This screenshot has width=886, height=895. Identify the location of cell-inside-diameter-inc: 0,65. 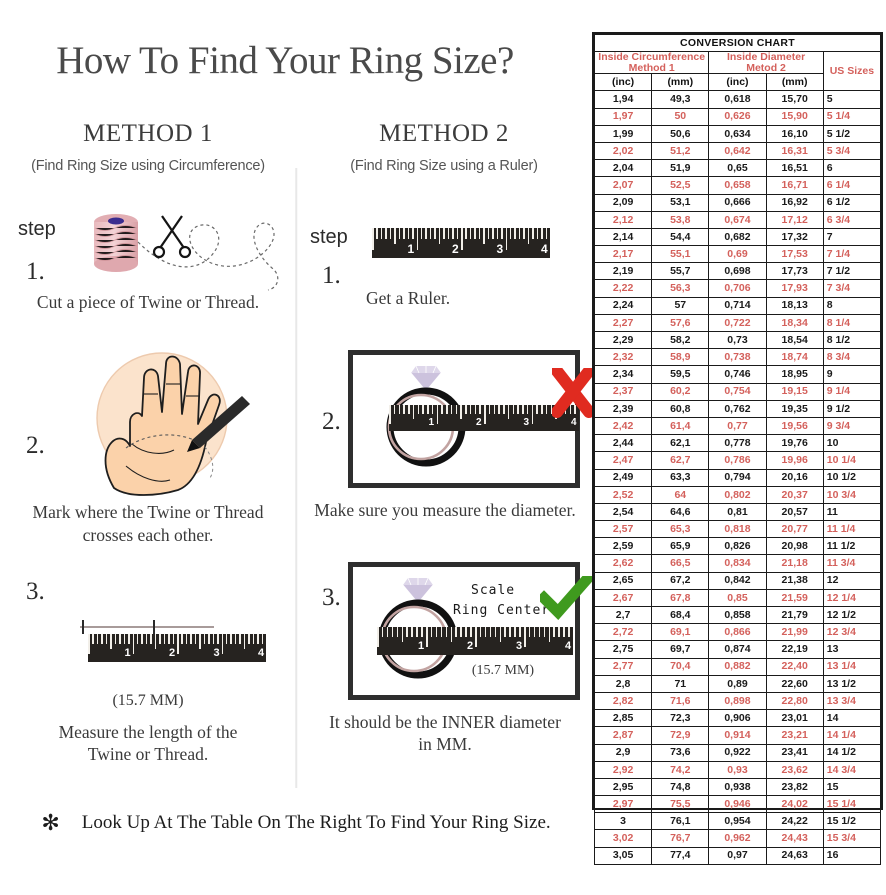
(737, 168).